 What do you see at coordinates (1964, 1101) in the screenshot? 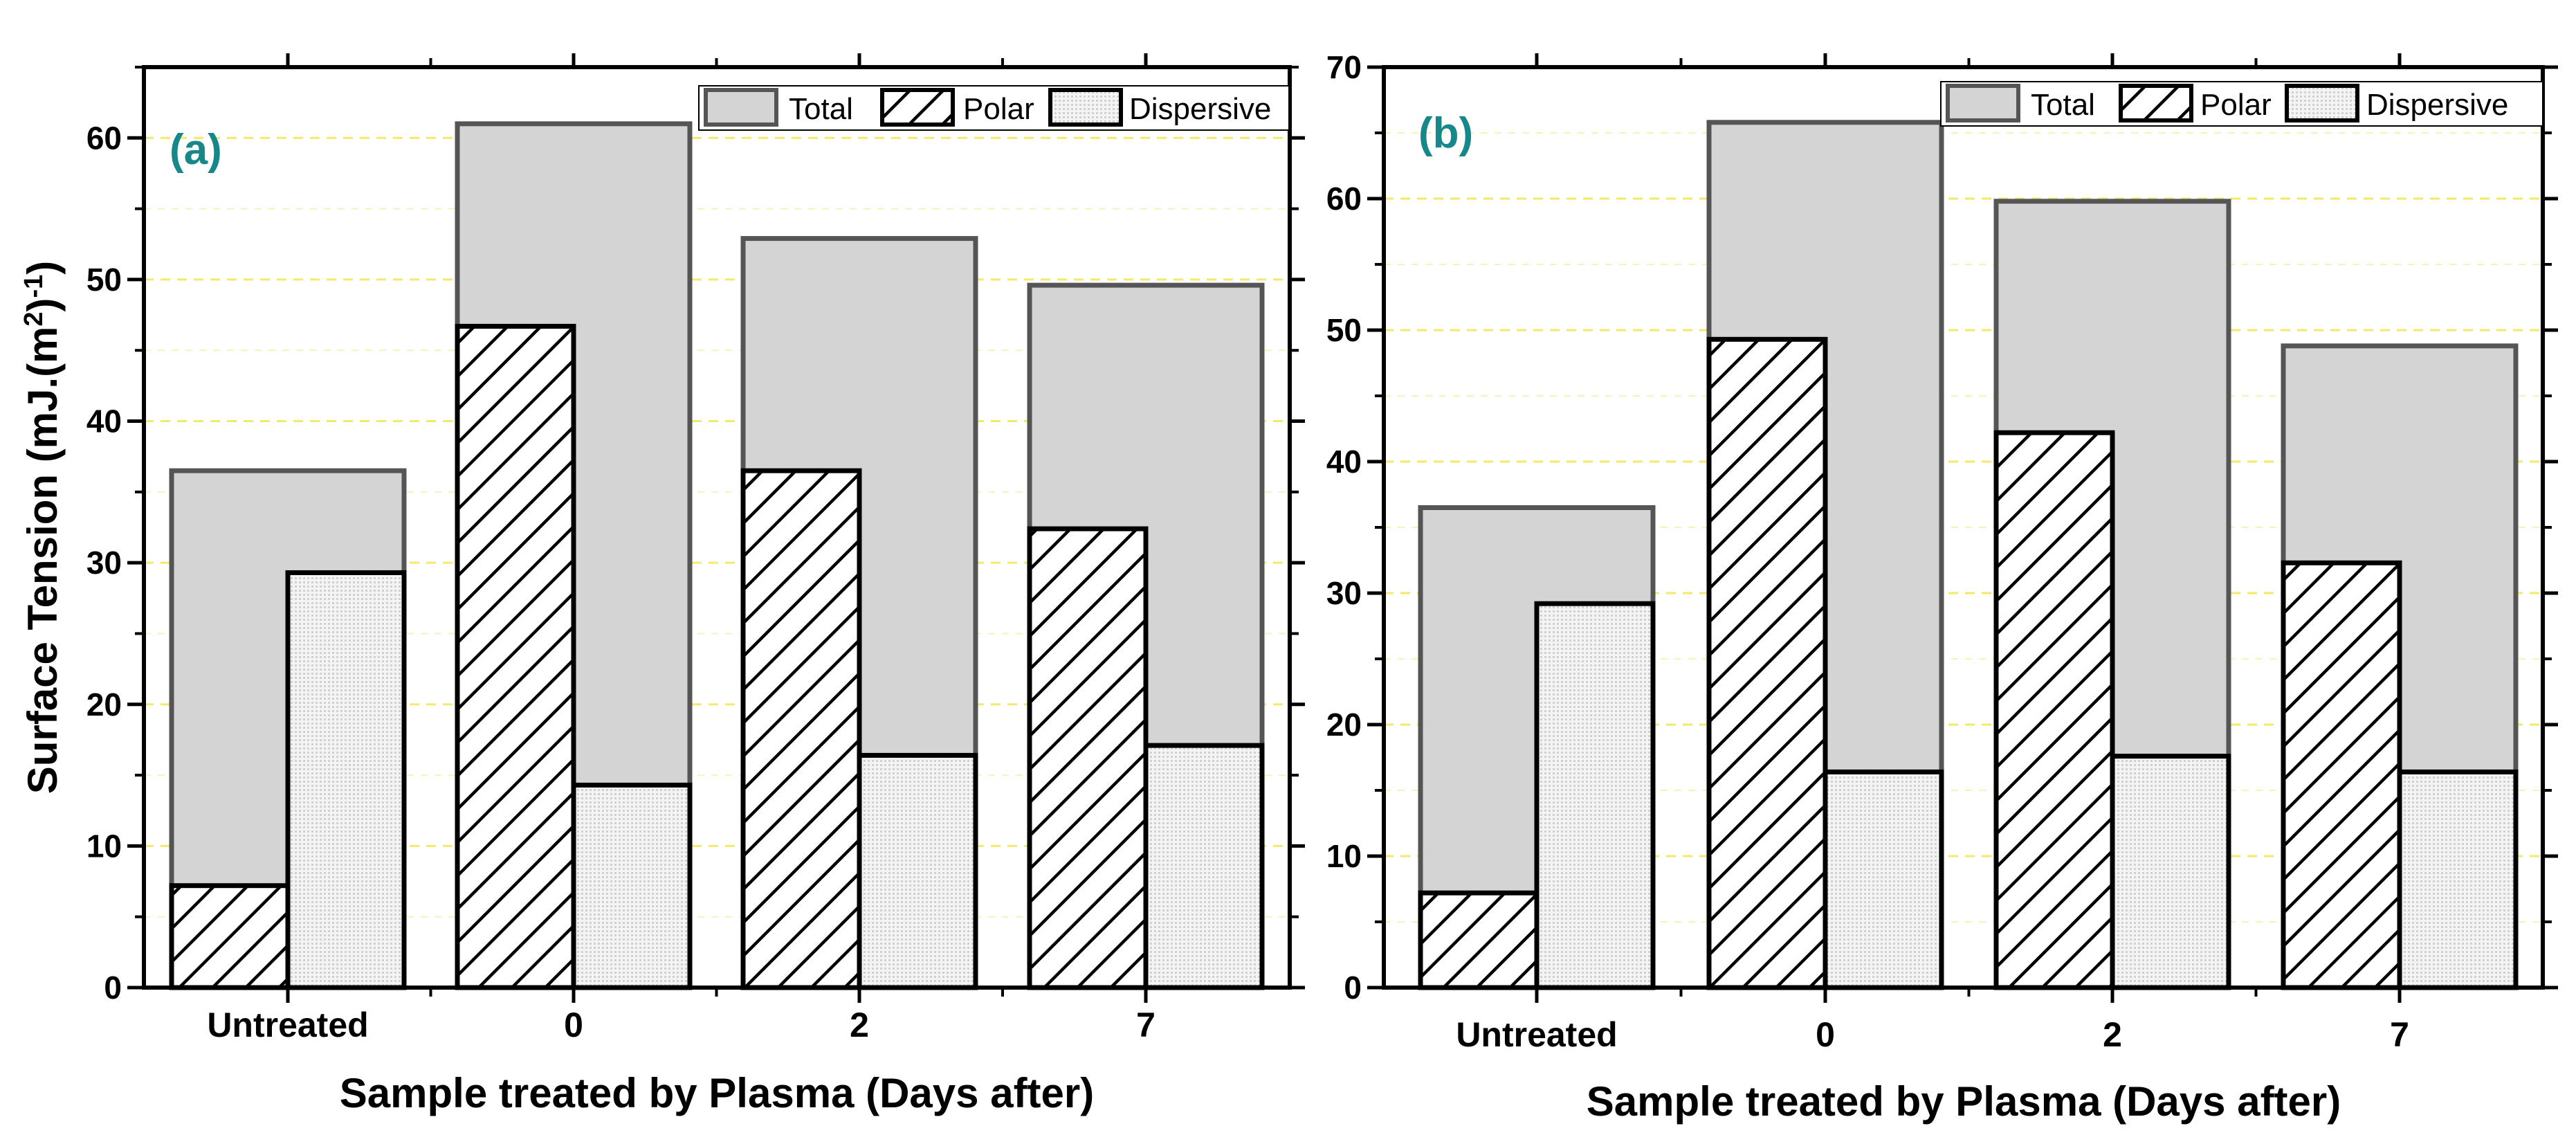
I see `x-axis-title-b: Sample treated by Plasma (Days after)` at bounding box center [1964, 1101].